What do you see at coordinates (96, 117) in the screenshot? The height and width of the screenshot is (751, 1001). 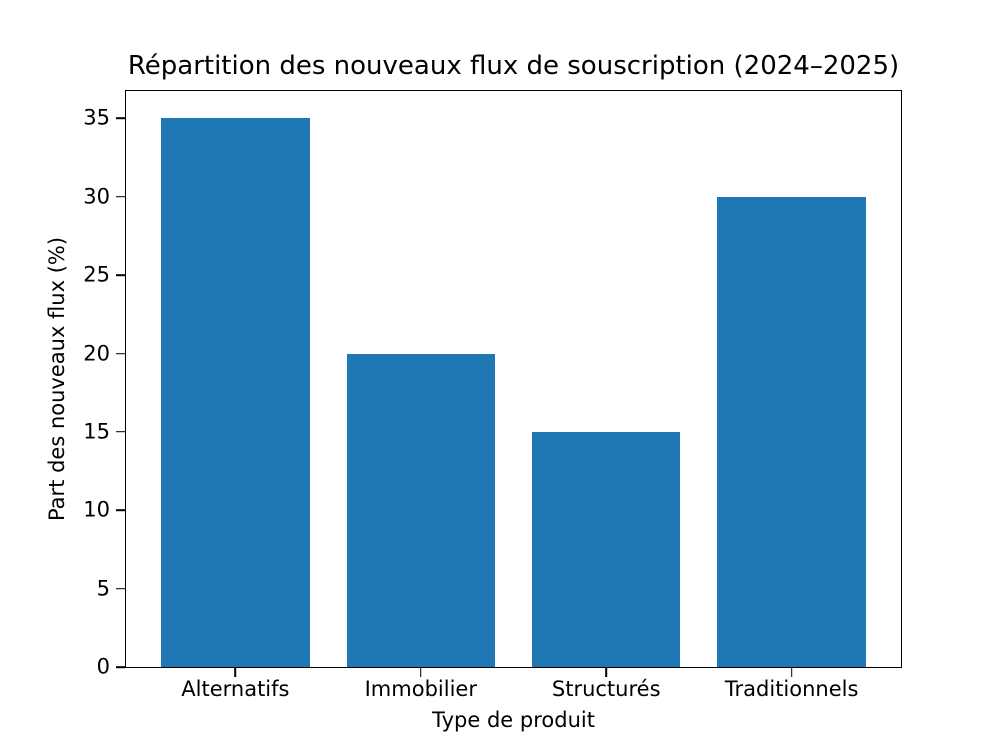 I see `y-tick-label: 35` at bounding box center [96, 117].